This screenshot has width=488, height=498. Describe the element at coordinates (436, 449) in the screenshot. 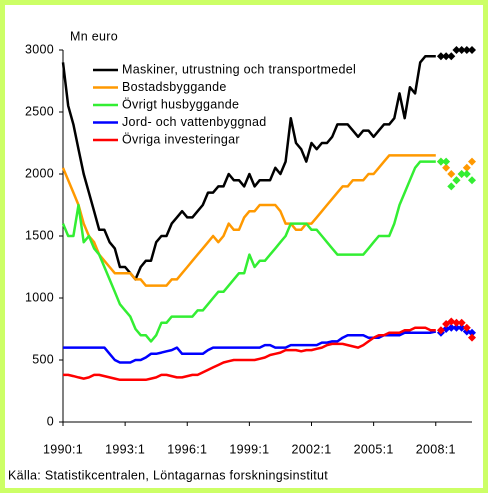

I see `x-tick-label: 2008:1` at that location.